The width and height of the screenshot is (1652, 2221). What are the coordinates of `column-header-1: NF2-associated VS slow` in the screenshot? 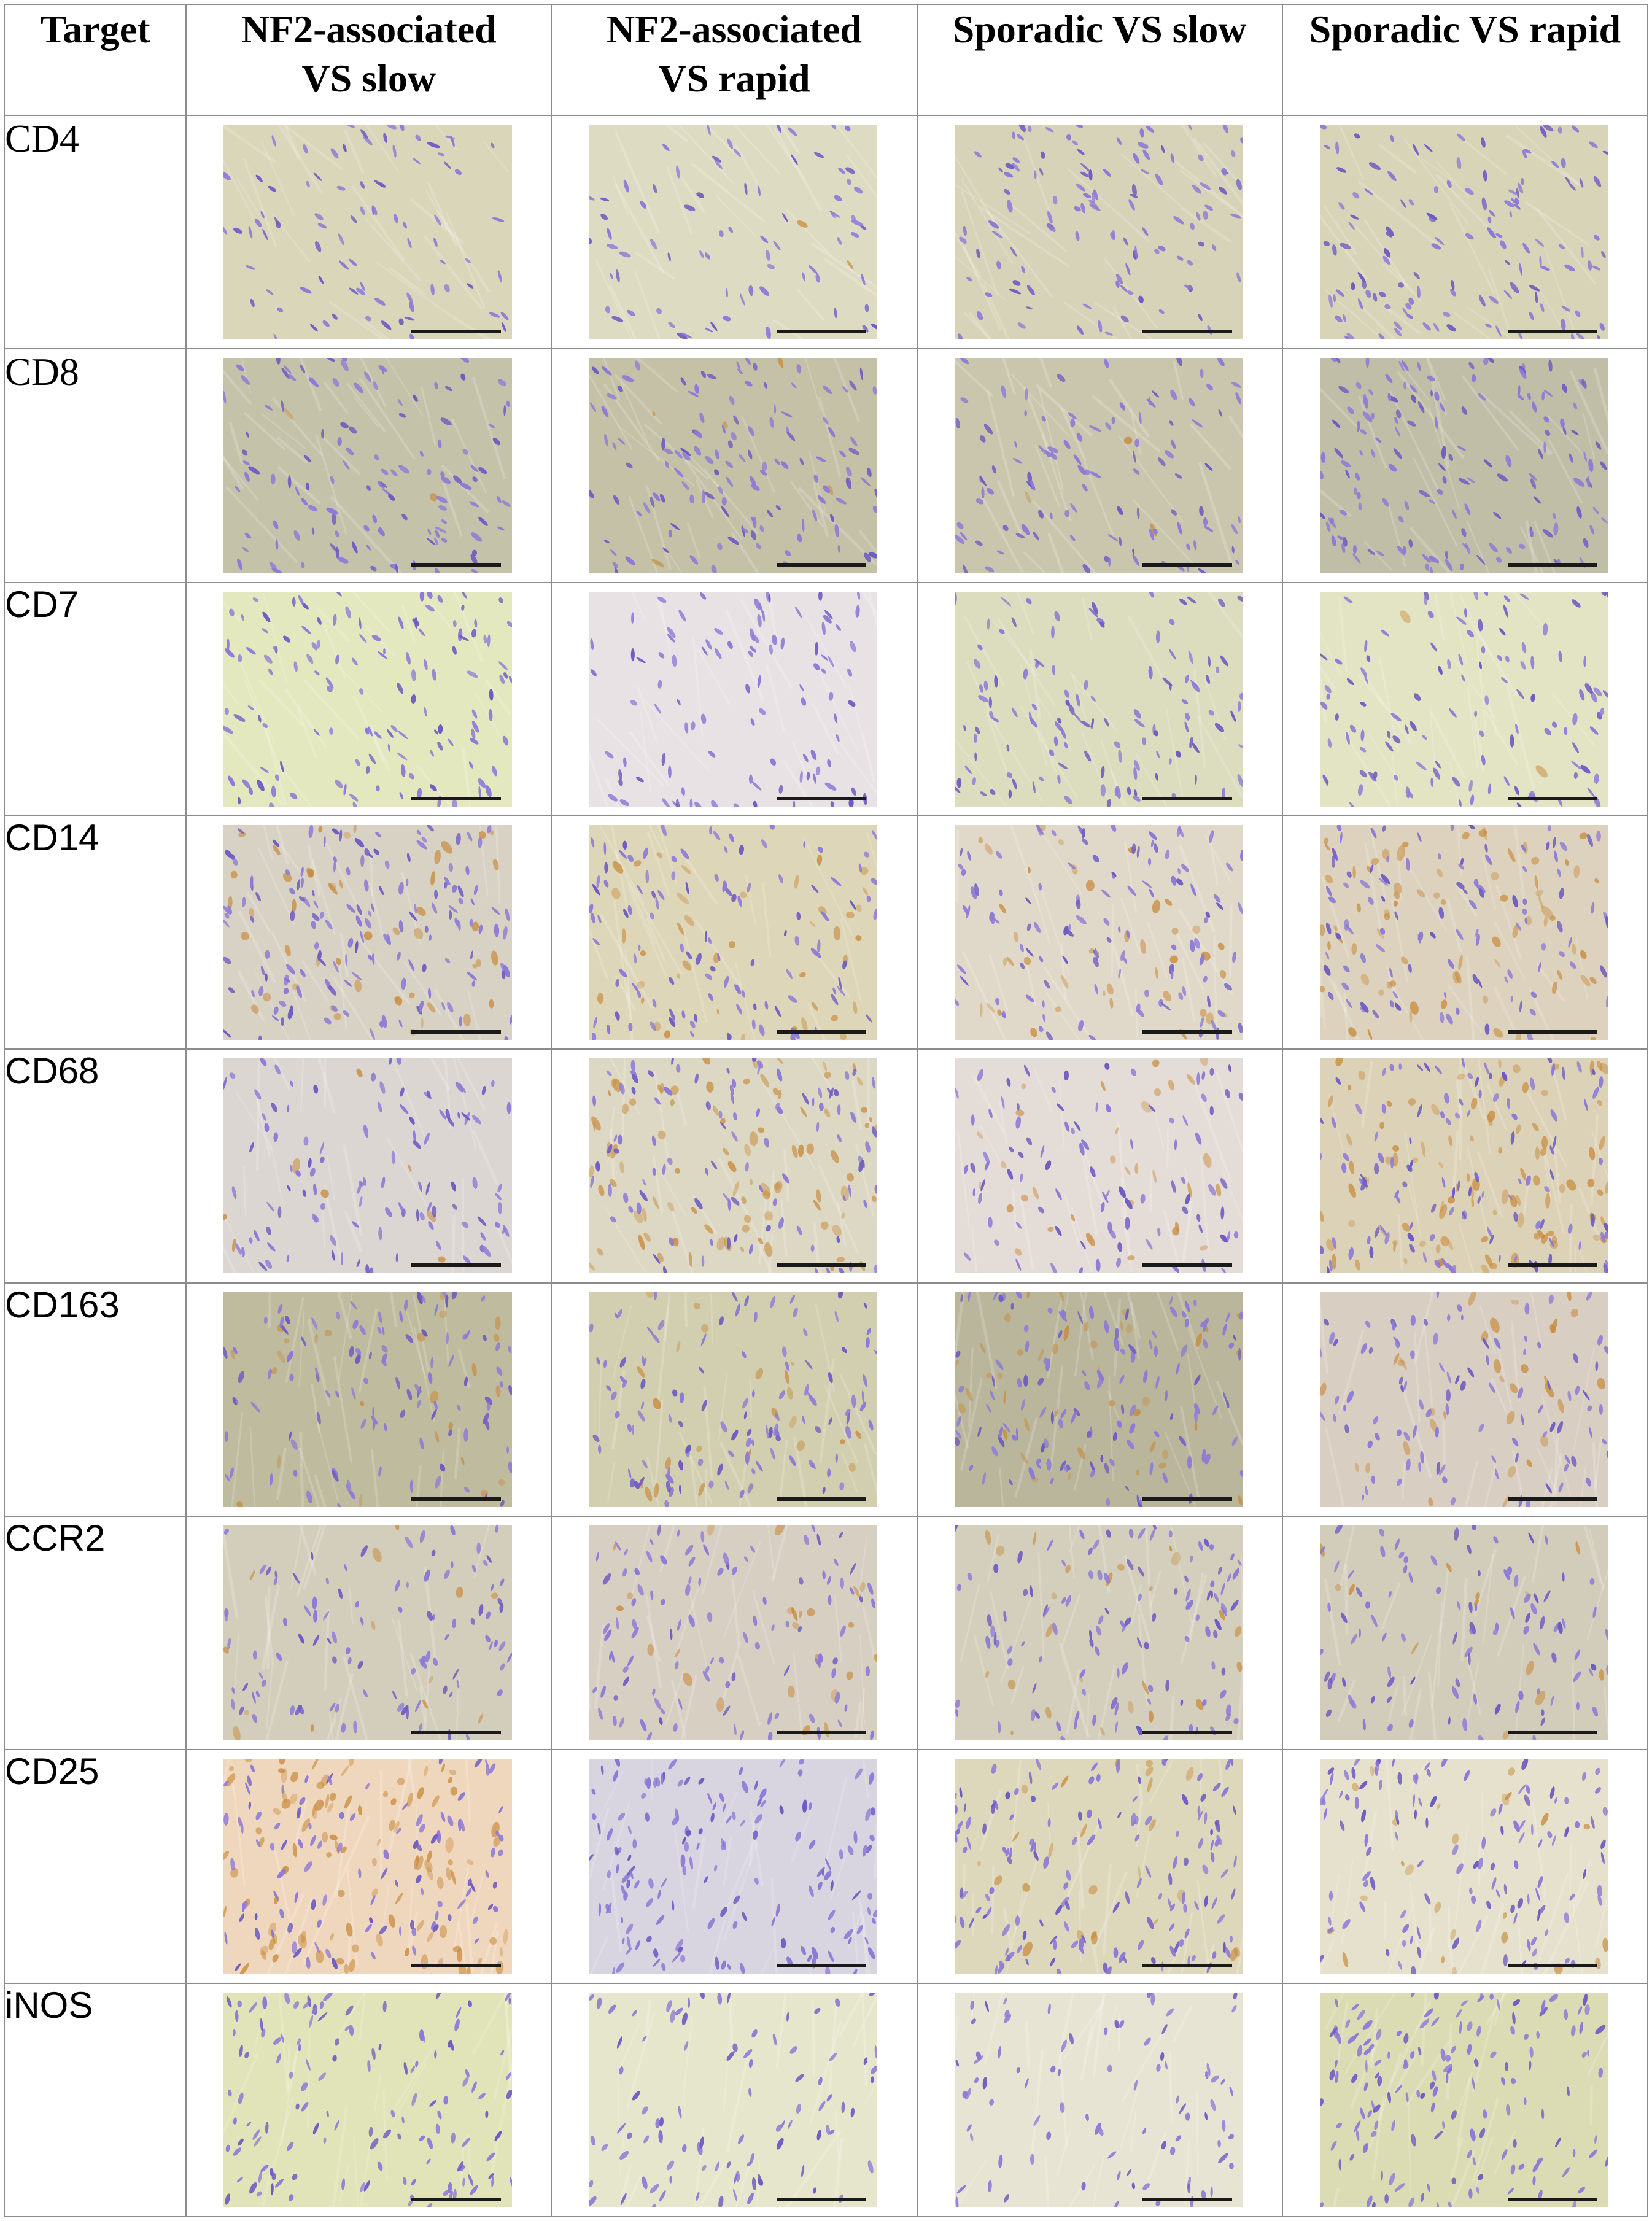 It's located at (369, 60).